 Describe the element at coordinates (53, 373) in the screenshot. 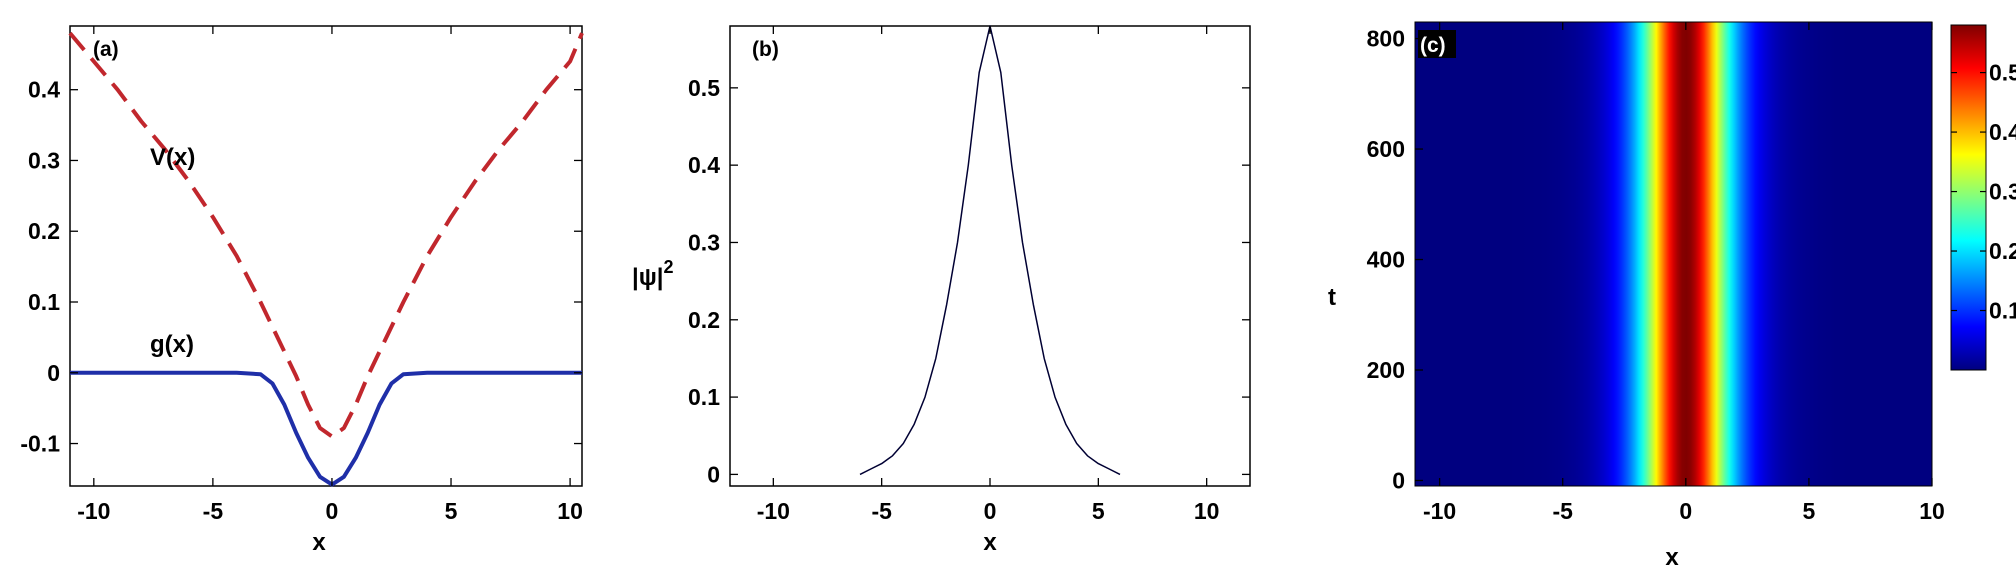

I see `panel-a-ytick-label: 0` at that location.